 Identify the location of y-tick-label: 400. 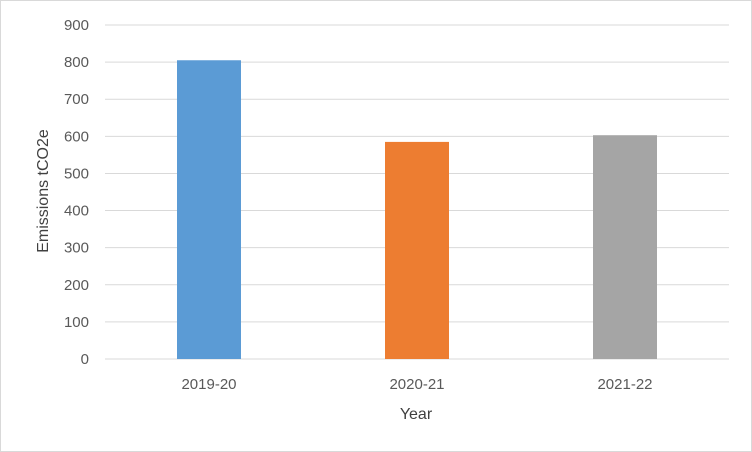
(76, 211).